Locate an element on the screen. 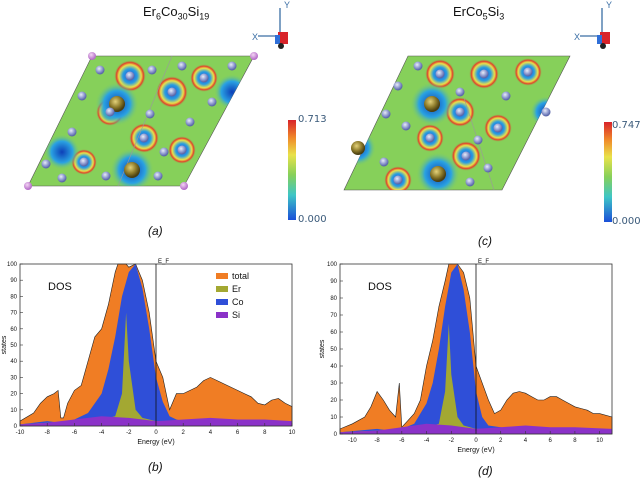 The width and height of the screenshot is (640, 479). colorbar-a is located at coordinates (292, 170).